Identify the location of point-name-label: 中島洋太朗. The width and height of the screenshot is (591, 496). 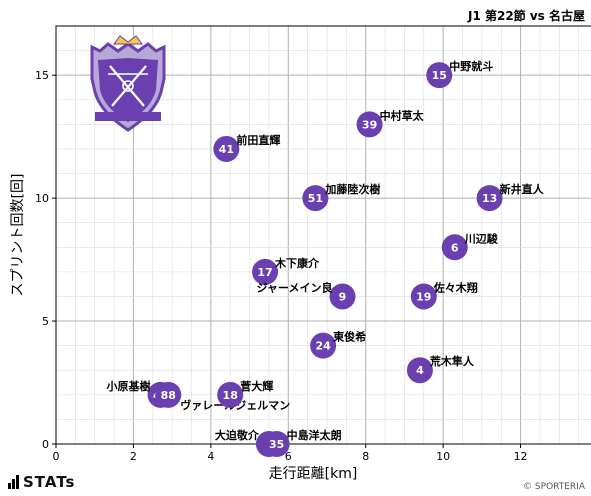
(314, 435).